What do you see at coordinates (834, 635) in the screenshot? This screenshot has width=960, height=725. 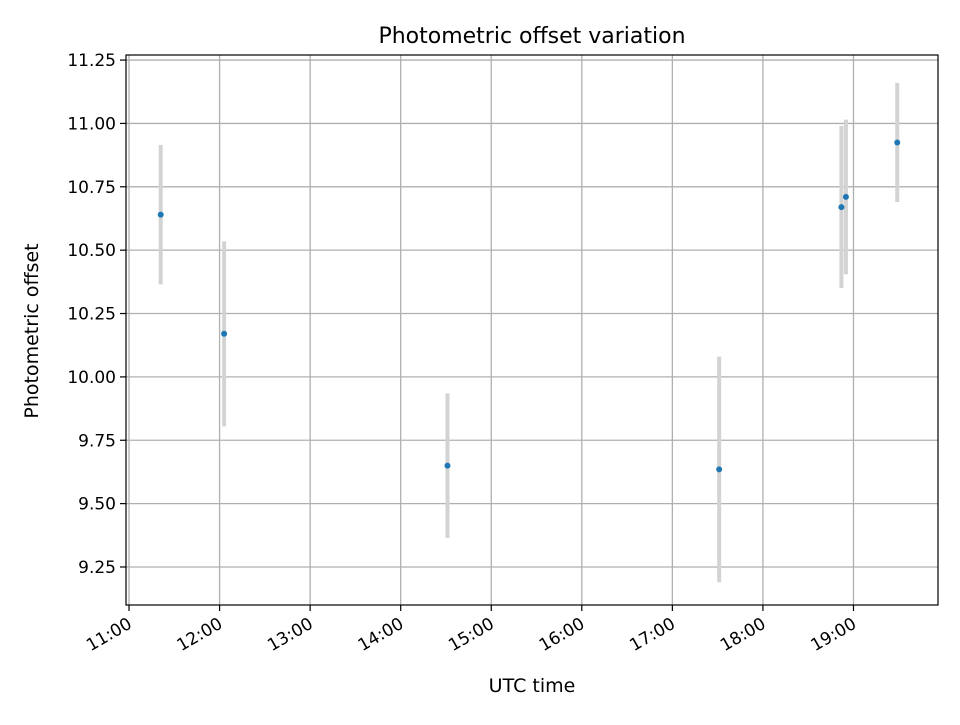 I see `x-tick-label: 19:00` at bounding box center [834, 635].